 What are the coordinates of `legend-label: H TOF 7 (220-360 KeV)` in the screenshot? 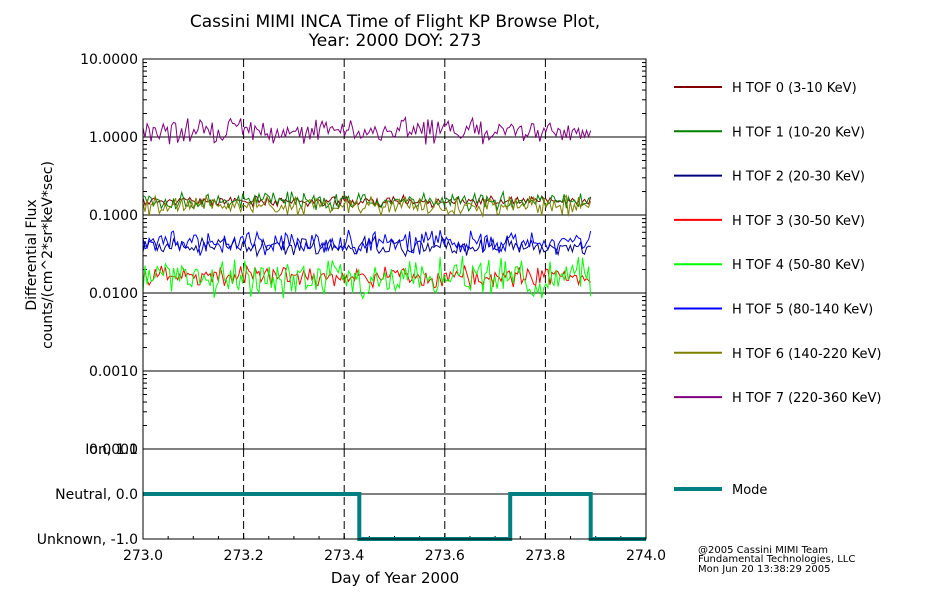 It's located at (806, 398).